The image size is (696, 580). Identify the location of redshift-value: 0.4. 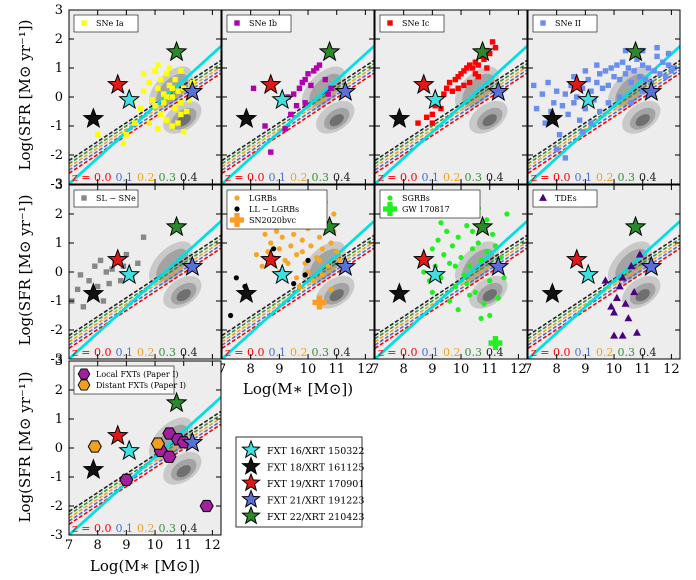
(648, 177).